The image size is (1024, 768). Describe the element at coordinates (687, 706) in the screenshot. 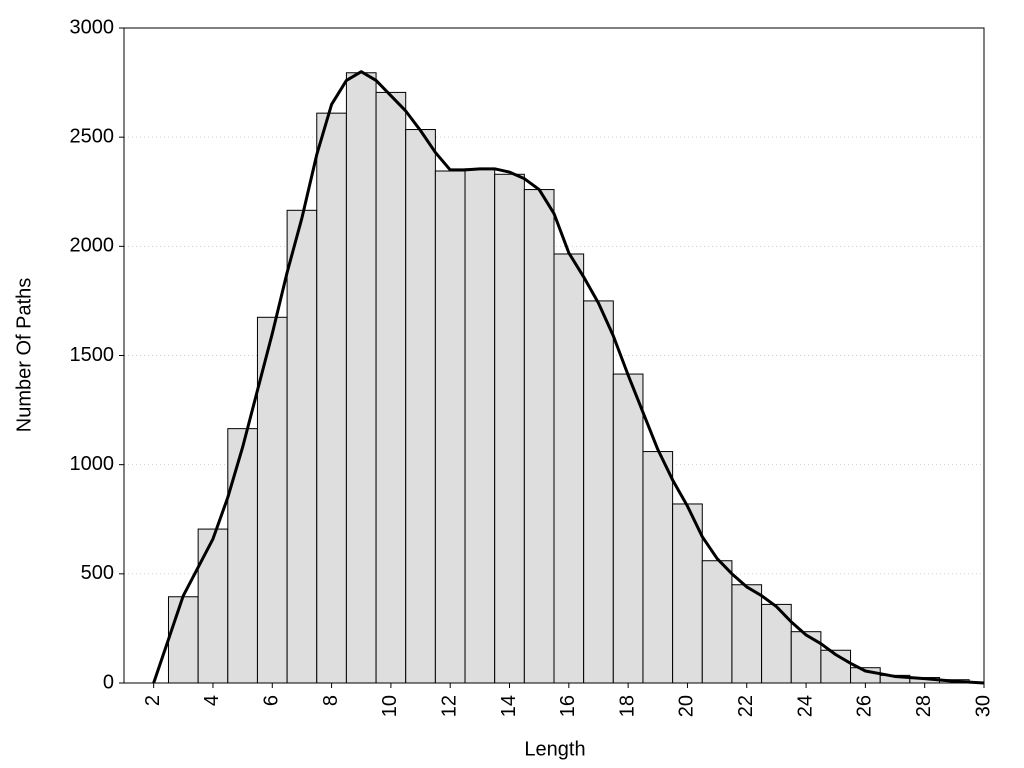

I see `x-tick-label: 20` at that location.